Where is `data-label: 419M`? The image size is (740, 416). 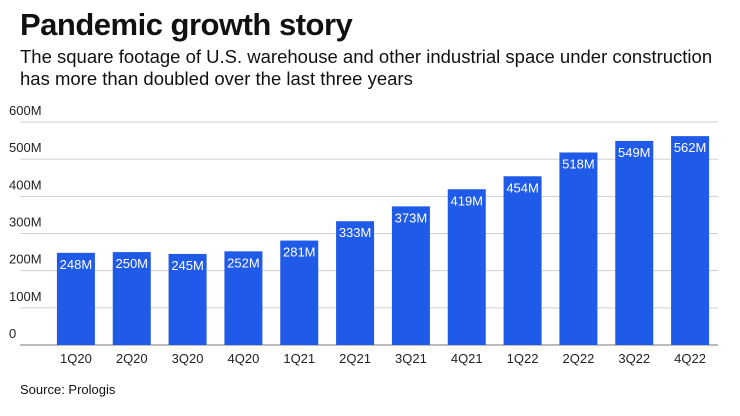
data-label: 419M is located at coordinates (466, 200).